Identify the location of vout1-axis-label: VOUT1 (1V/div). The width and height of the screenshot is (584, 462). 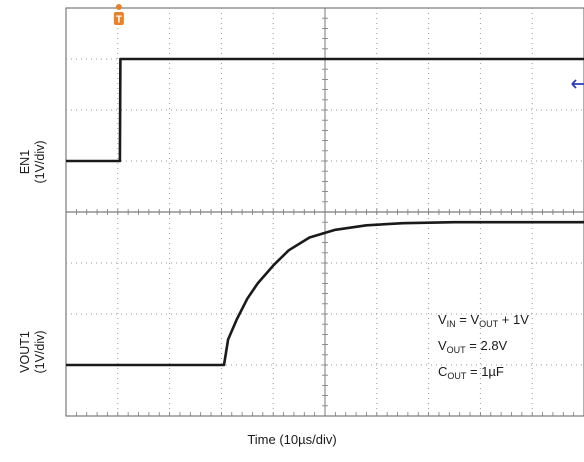
(32, 352).